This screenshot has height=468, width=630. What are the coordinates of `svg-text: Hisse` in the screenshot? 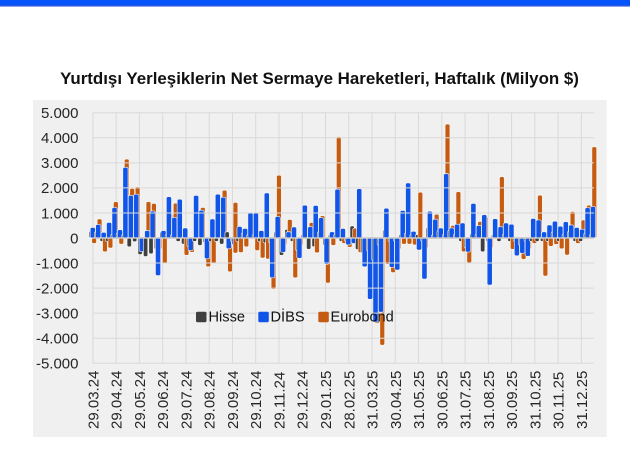 It's located at (227, 318).